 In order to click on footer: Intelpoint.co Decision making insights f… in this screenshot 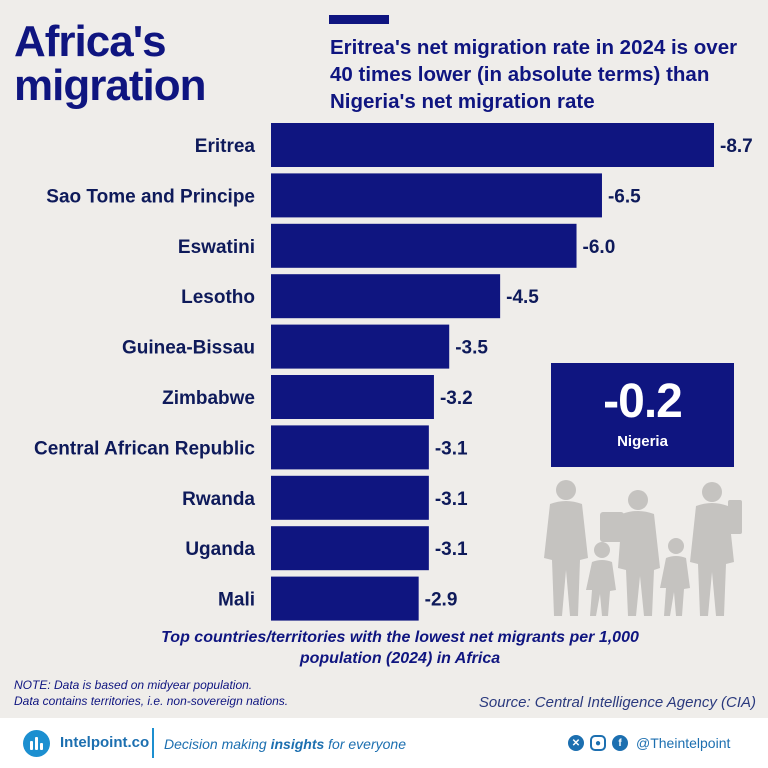, I will do `click(384, 743)`.